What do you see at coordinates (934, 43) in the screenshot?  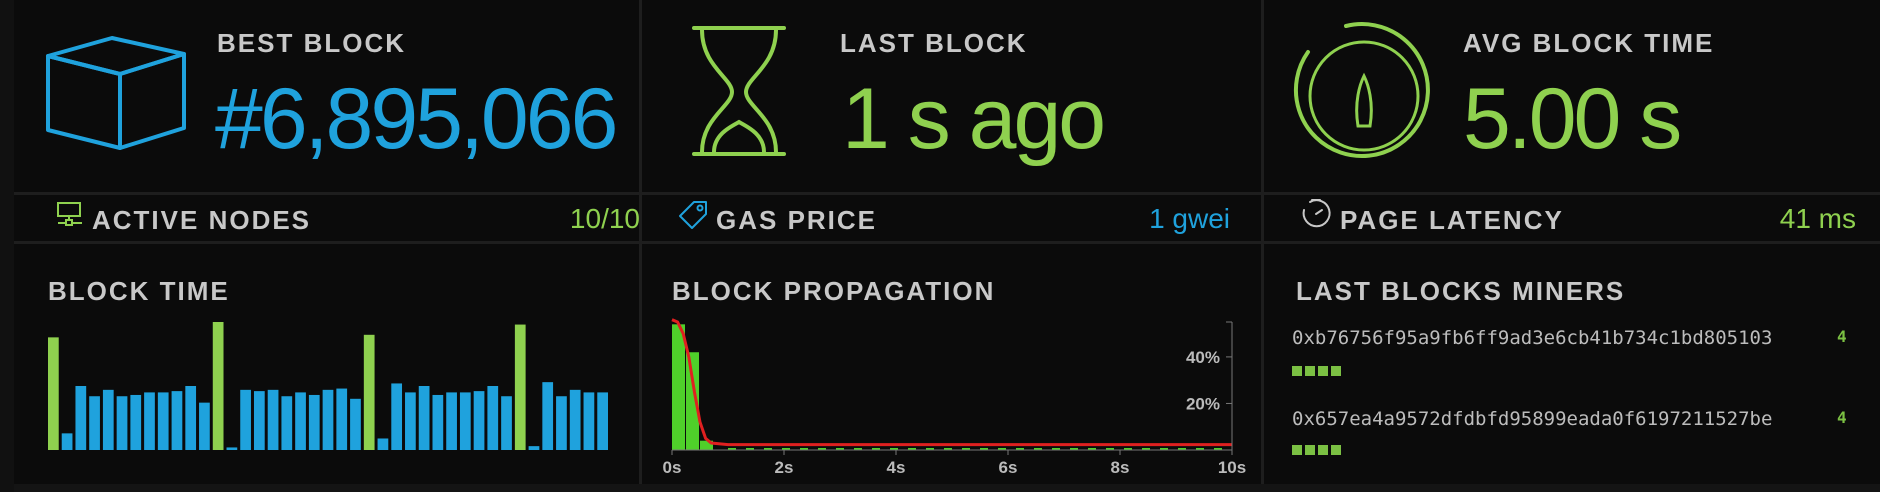 I see `last-block-label: LAST BLOCK` at bounding box center [934, 43].